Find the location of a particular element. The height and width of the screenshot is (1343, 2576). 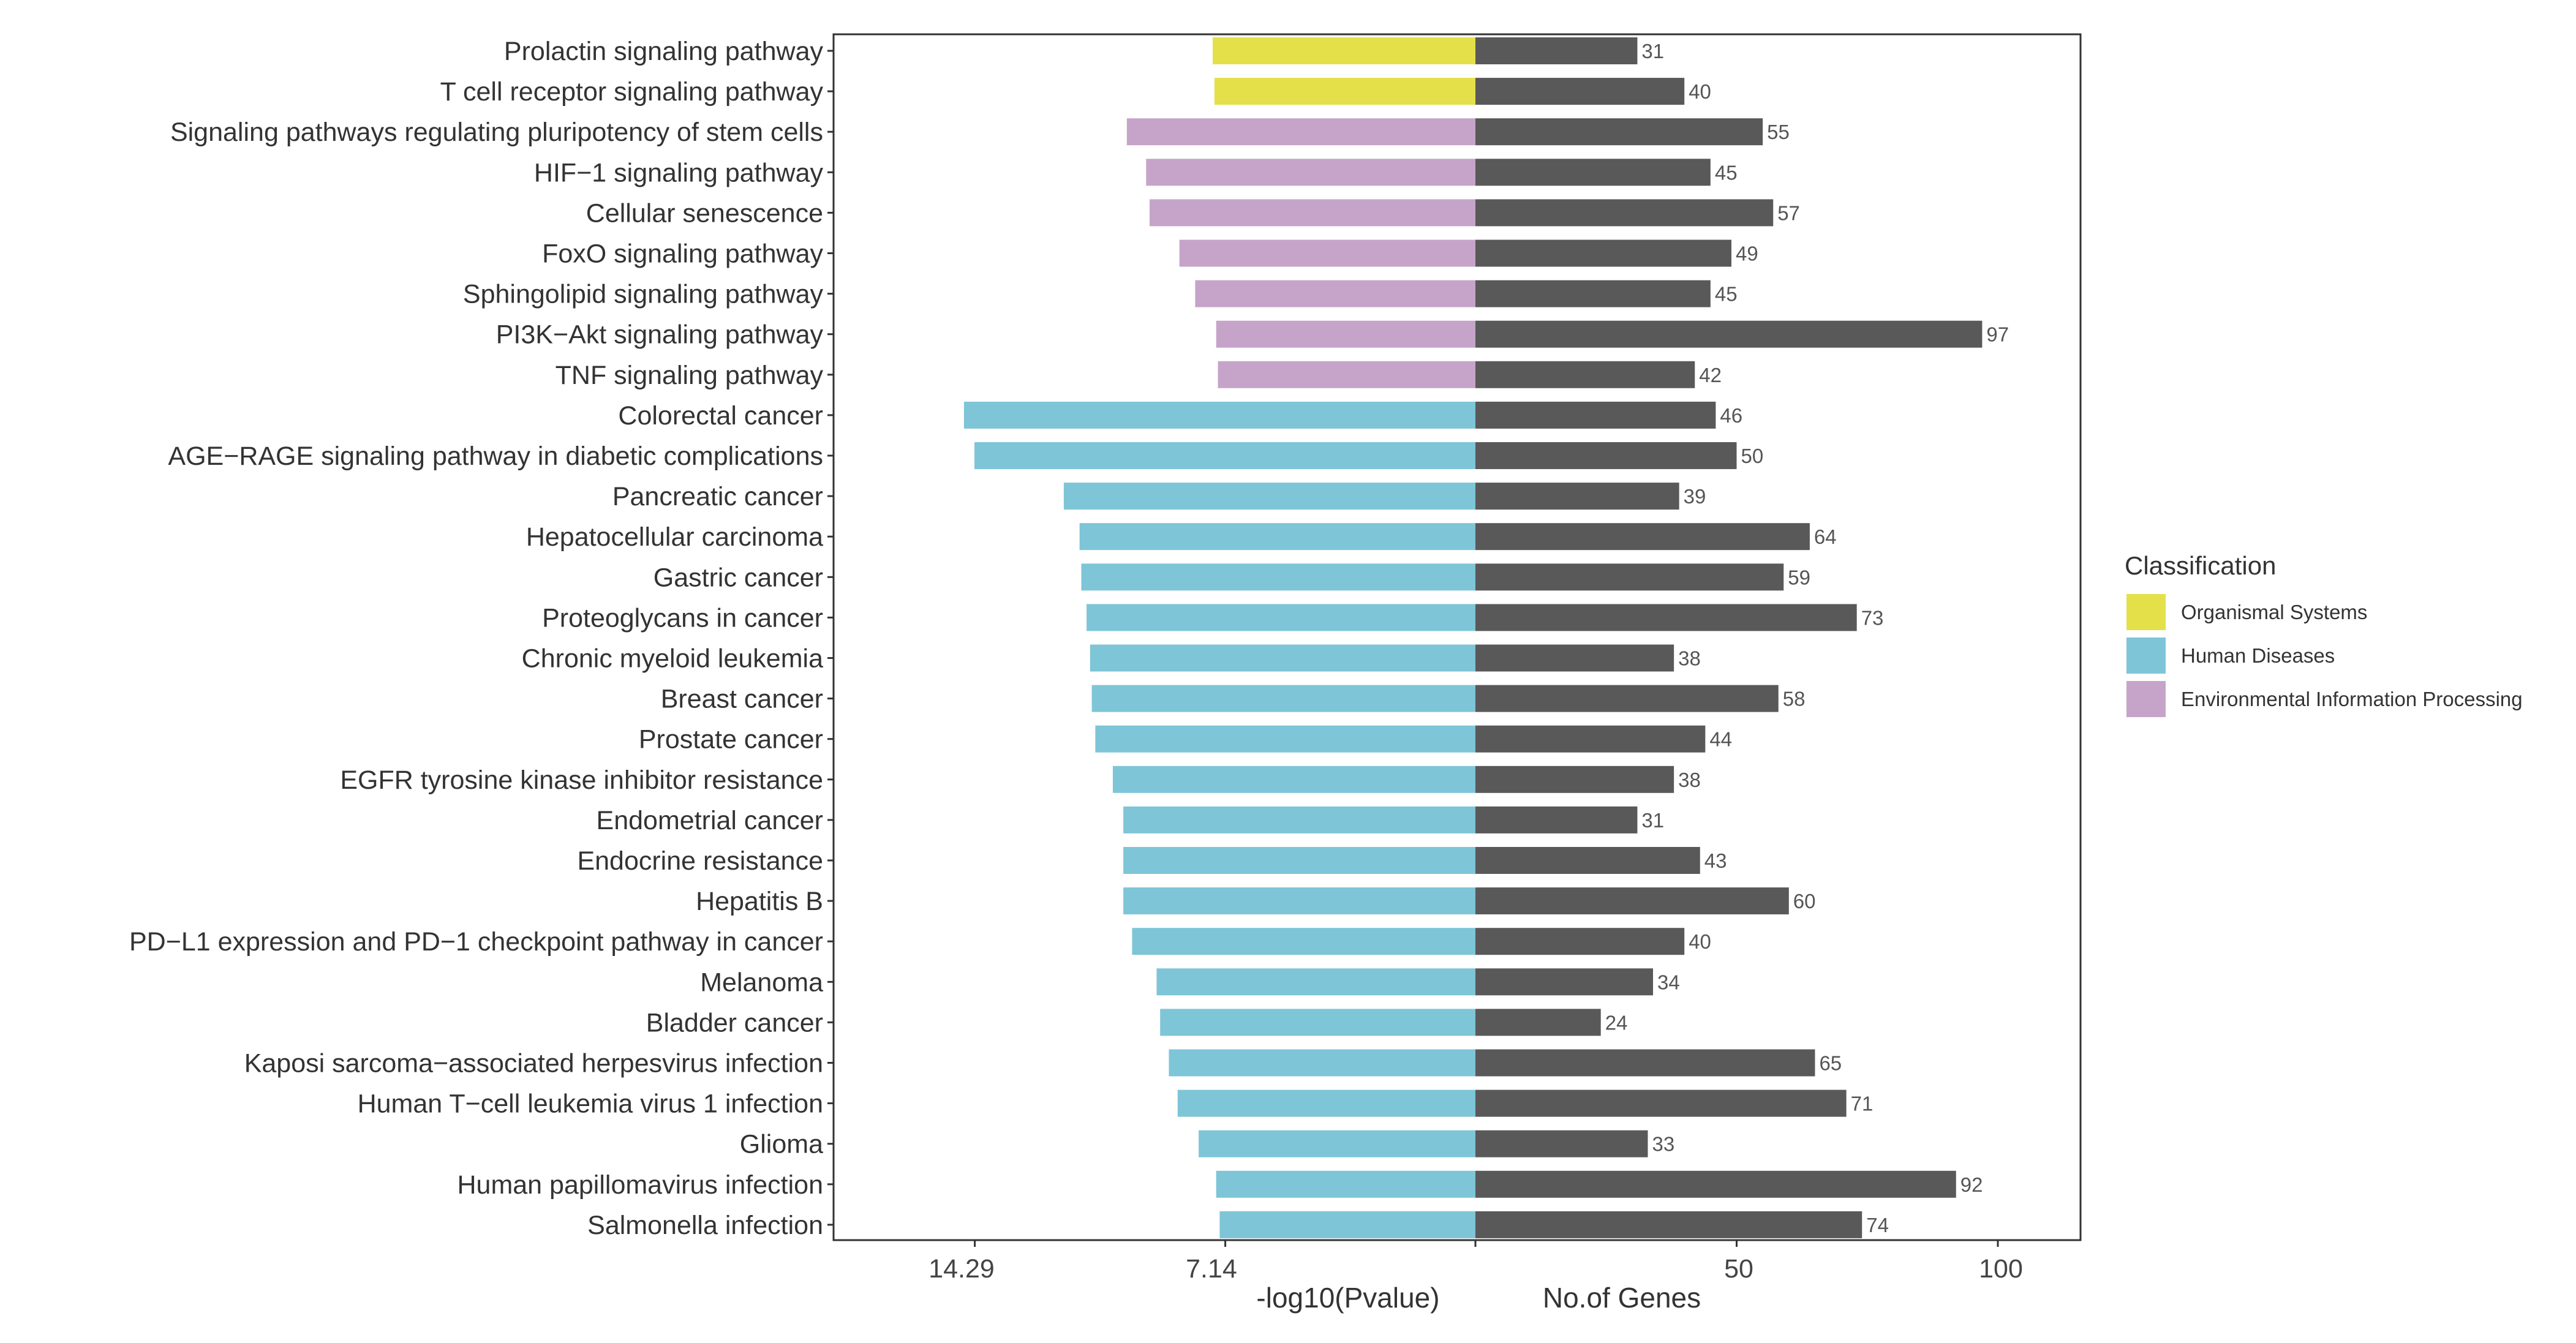

gene-count-label-melanoma: 34 is located at coordinates (1669, 982).